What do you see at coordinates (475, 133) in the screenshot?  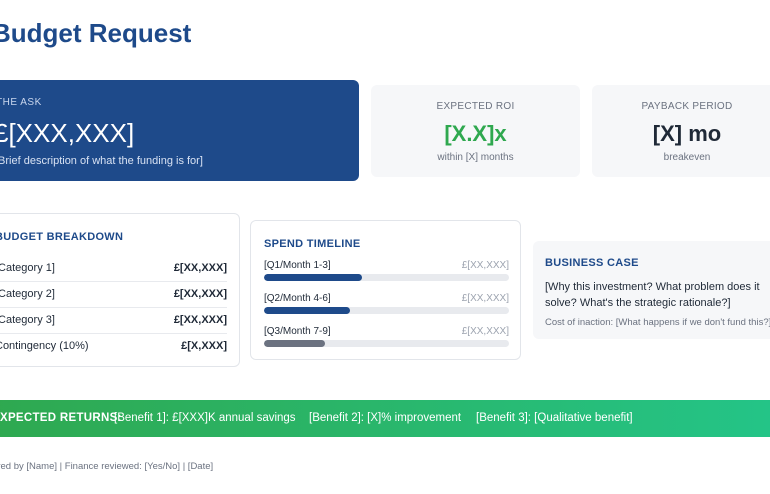 I see `roi-value: [X.X]x` at bounding box center [475, 133].